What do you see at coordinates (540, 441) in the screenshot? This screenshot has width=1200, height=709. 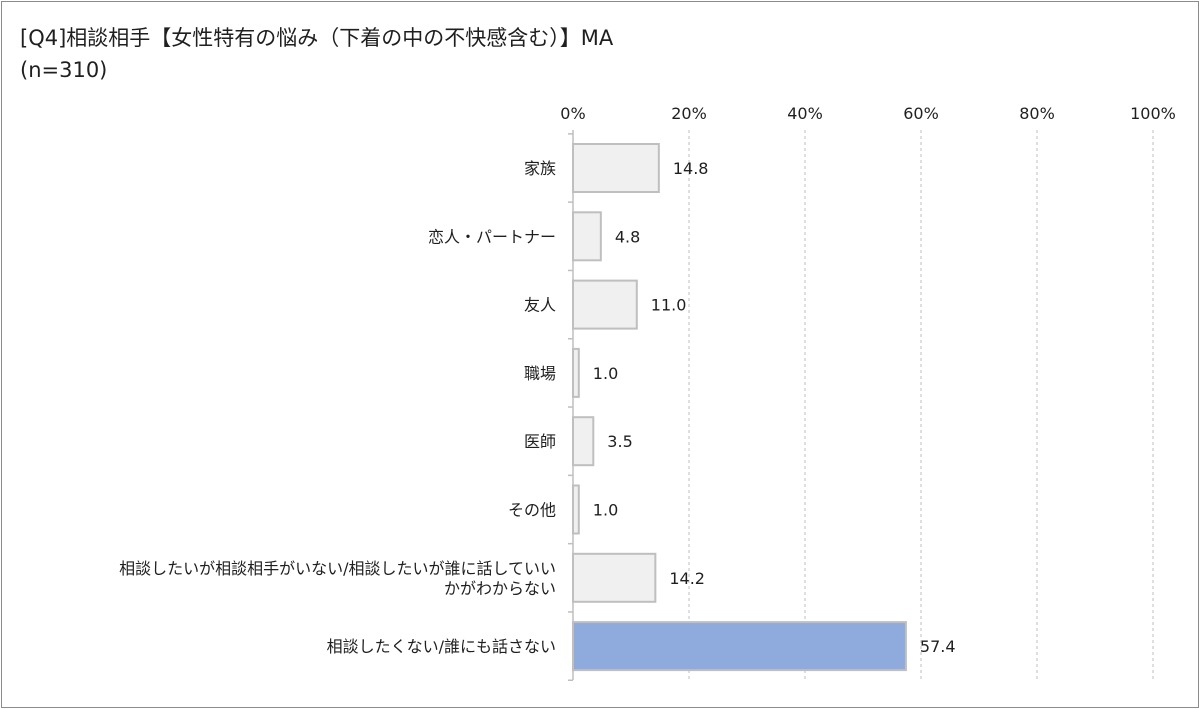 I see `category-label: 医師` at bounding box center [540, 441].